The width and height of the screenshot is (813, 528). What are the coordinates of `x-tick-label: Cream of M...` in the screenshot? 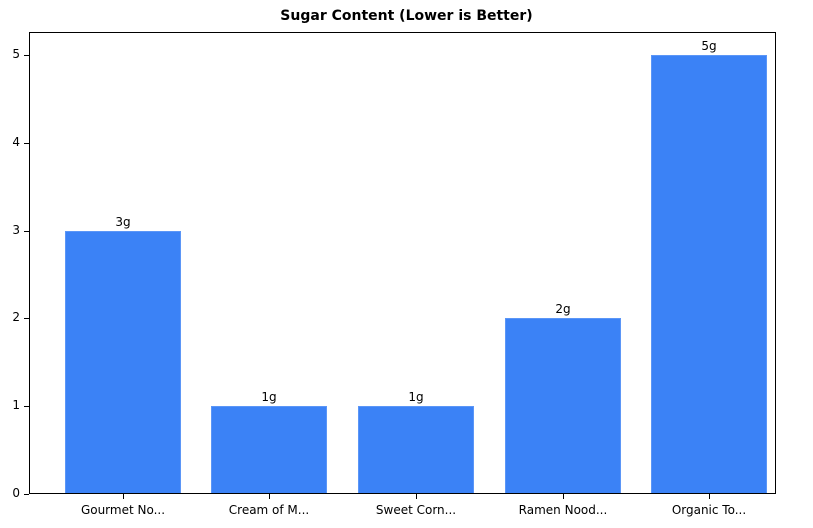 It's located at (269, 510).